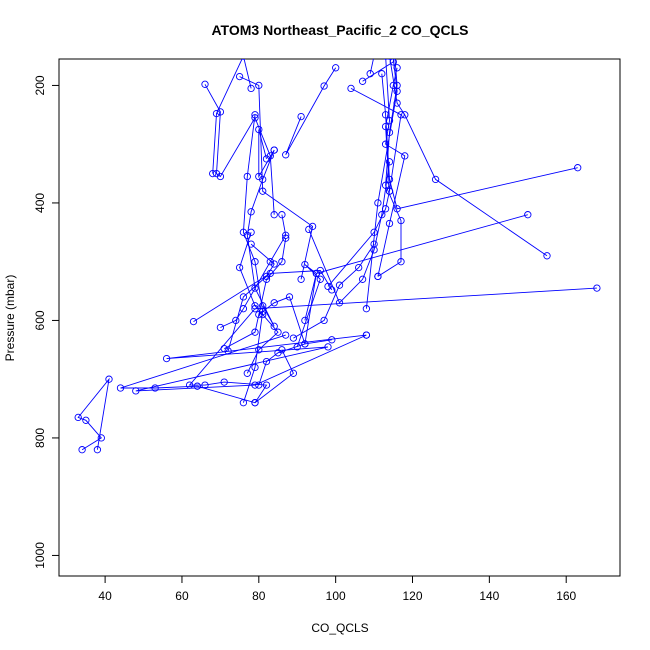  Describe the element at coordinates (40, 320) in the screenshot. I see `y-tick-label: 600` at that location.